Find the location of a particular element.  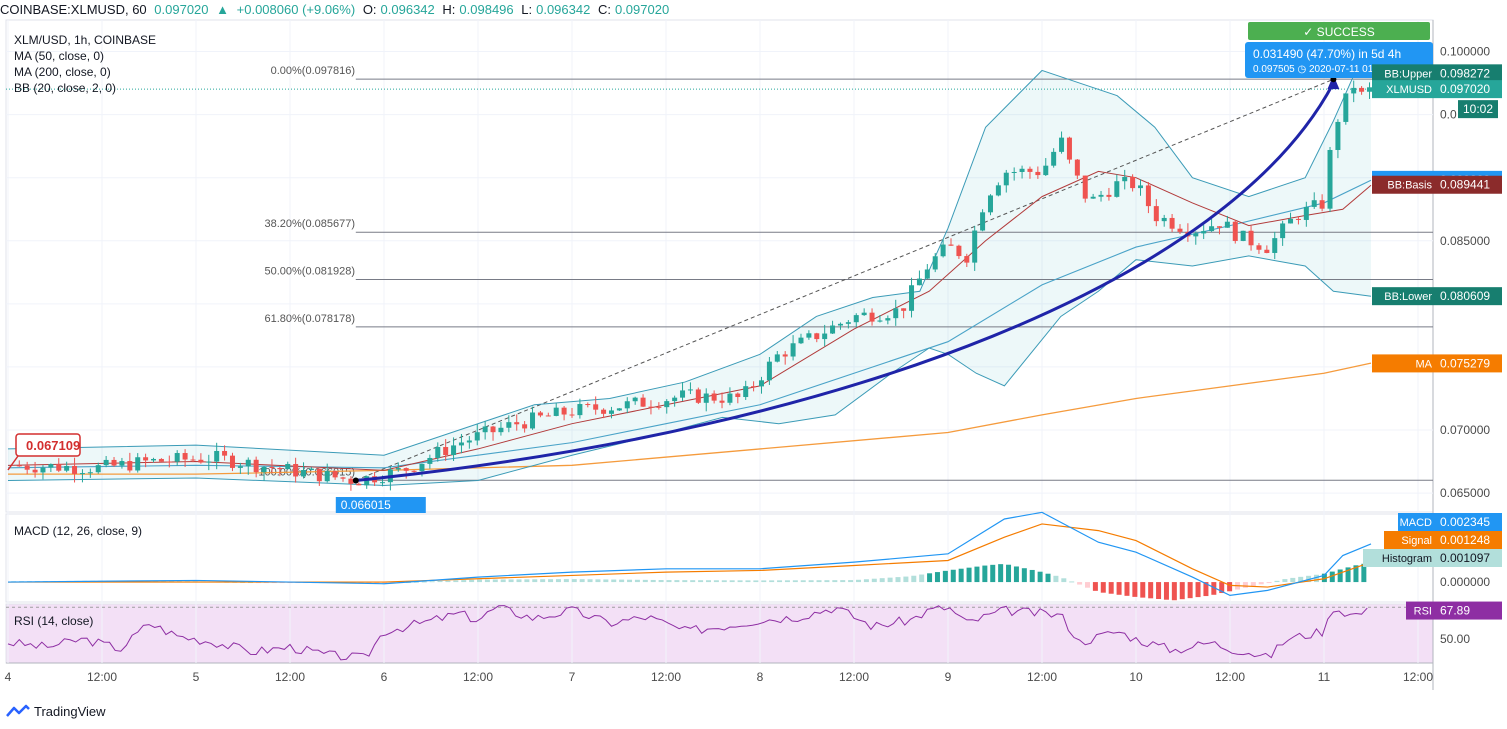

legend-line: XLM/USD, 1h, COINBASE is located at coordinates (85, 40).